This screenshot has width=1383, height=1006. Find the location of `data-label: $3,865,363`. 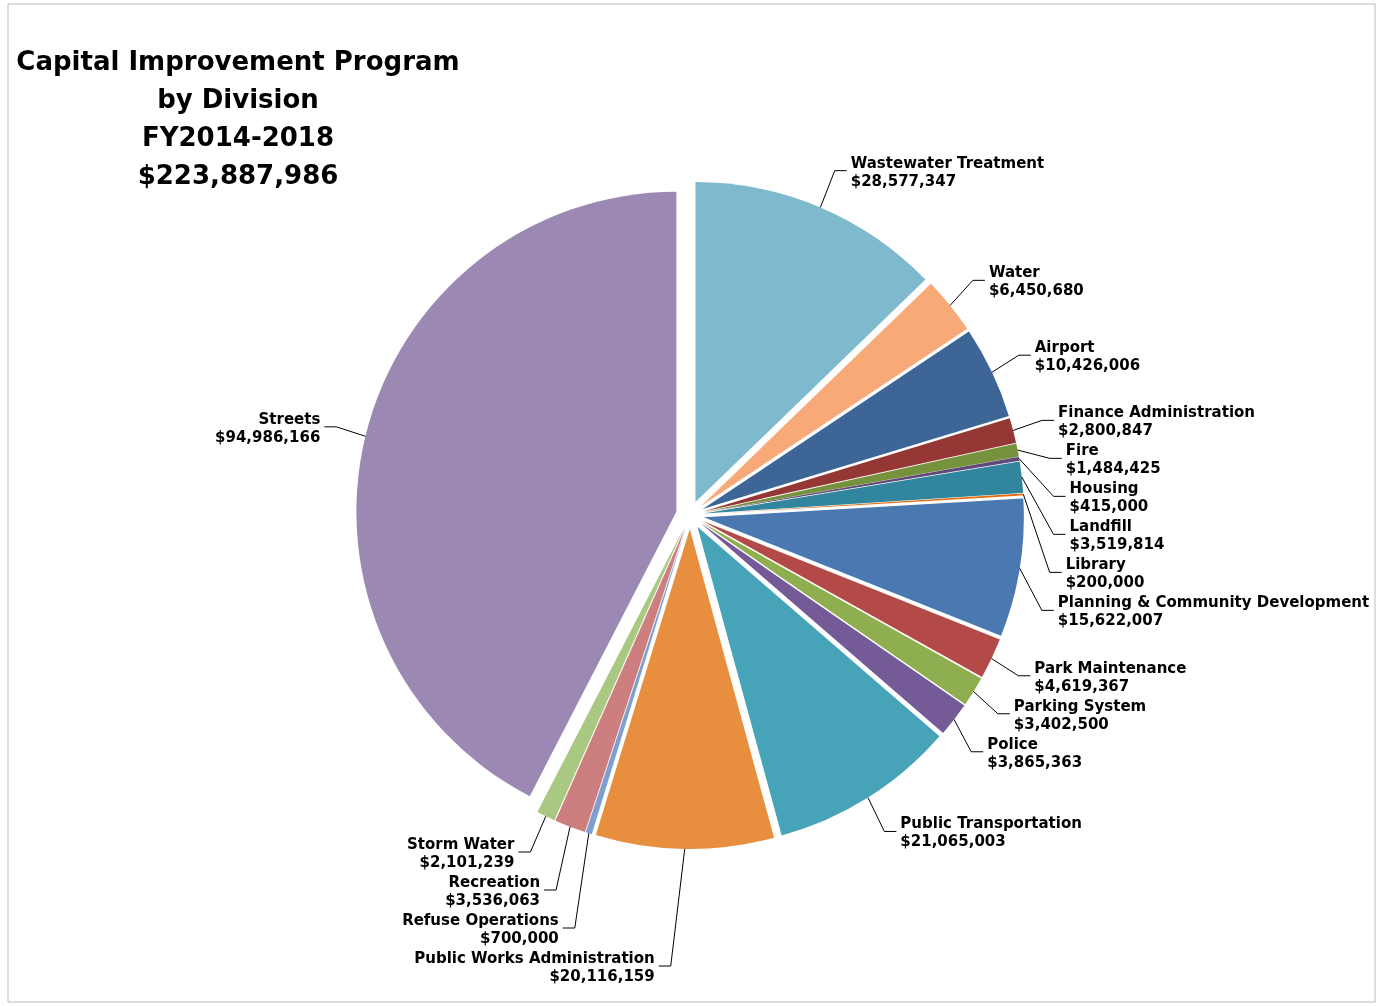

data-label: $3,865,363 is located at coordinates (1035, 761).